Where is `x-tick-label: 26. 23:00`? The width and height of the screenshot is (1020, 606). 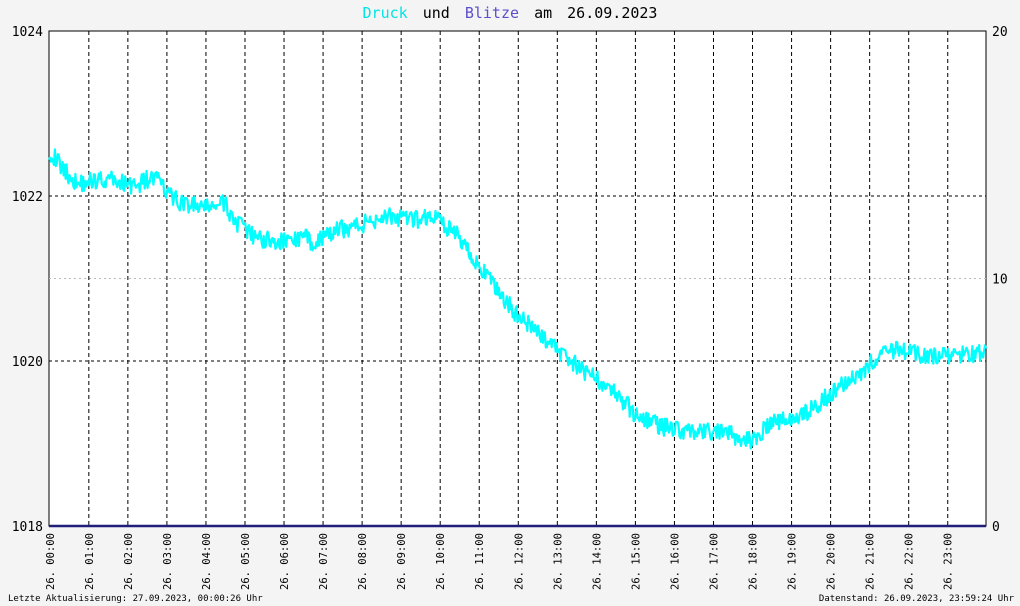 x-tick-label: 26. 23:00 is located at coordinates (949, 561).